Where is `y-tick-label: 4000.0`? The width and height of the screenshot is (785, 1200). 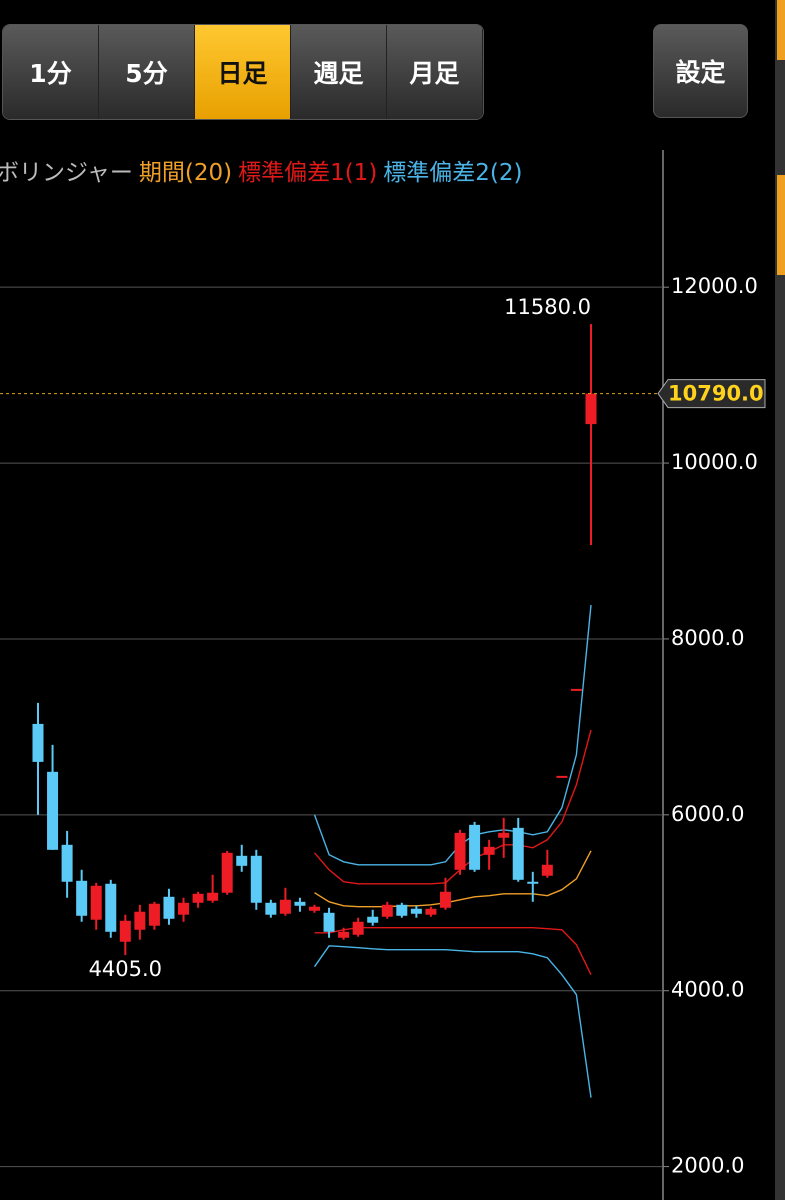 y-tick-label: 4000.0 is located at coordinates (707, 990).